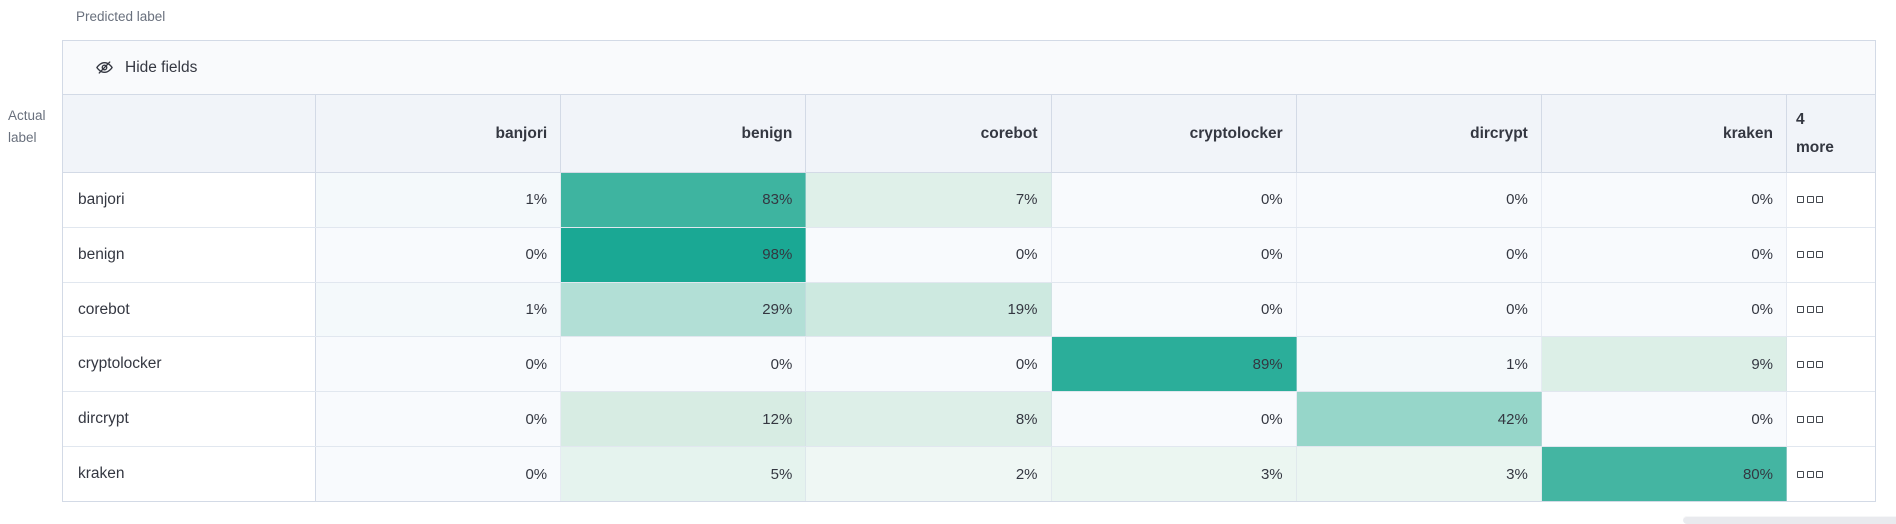 This screenshot has height=524, width=1896. What do you see at coordinates (1174, 254) in the screenshot?
I see `matrix-cell-benign-cryptolocker: 0%` at bounding box center [1174, 254].